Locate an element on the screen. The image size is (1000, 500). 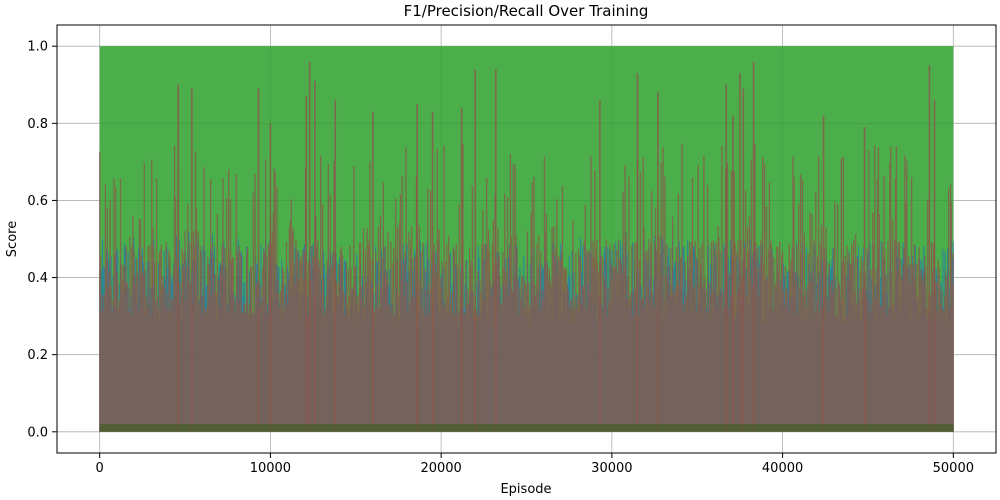
x-ticks: 0 10000 20000 30000 40000 50000 is located at coordinates (535, 464).